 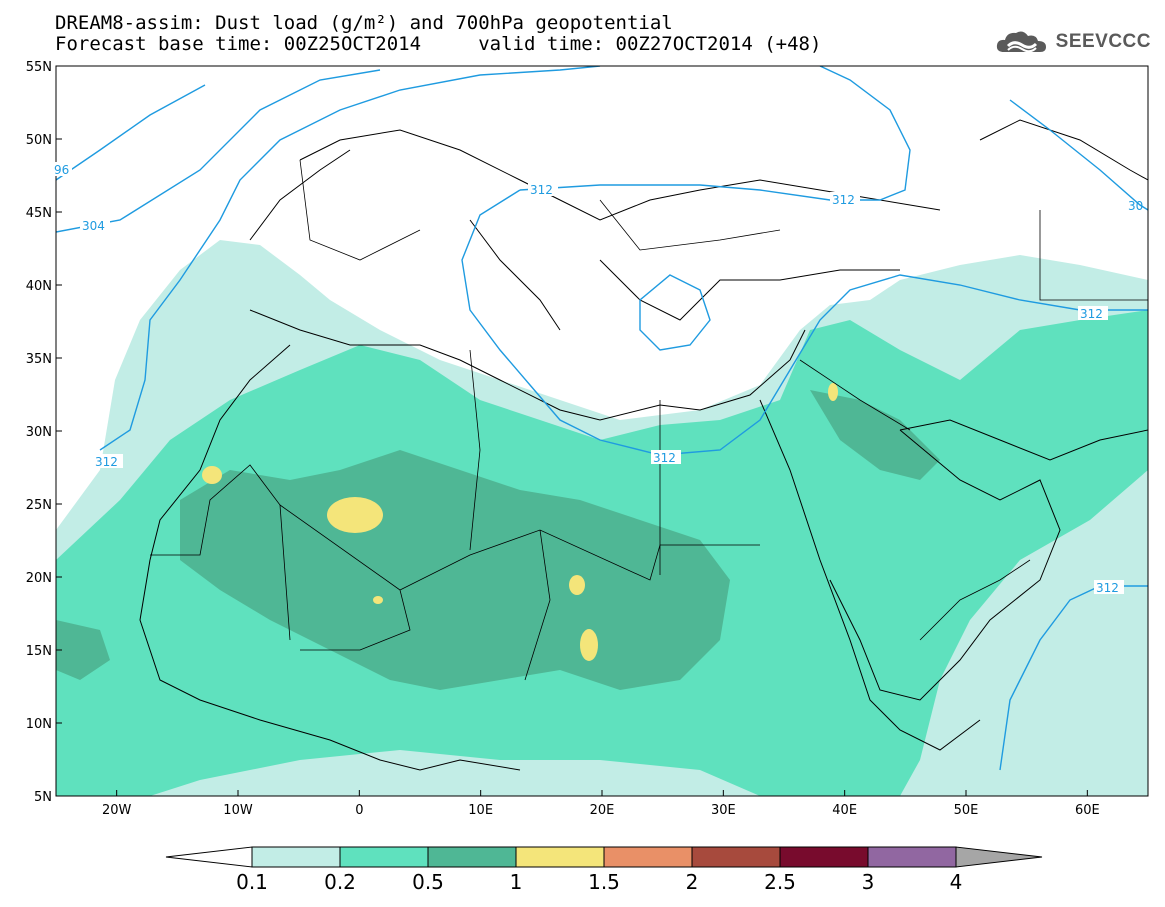 I want to click on contour-label-3: 312, so click(x=541, y=190).